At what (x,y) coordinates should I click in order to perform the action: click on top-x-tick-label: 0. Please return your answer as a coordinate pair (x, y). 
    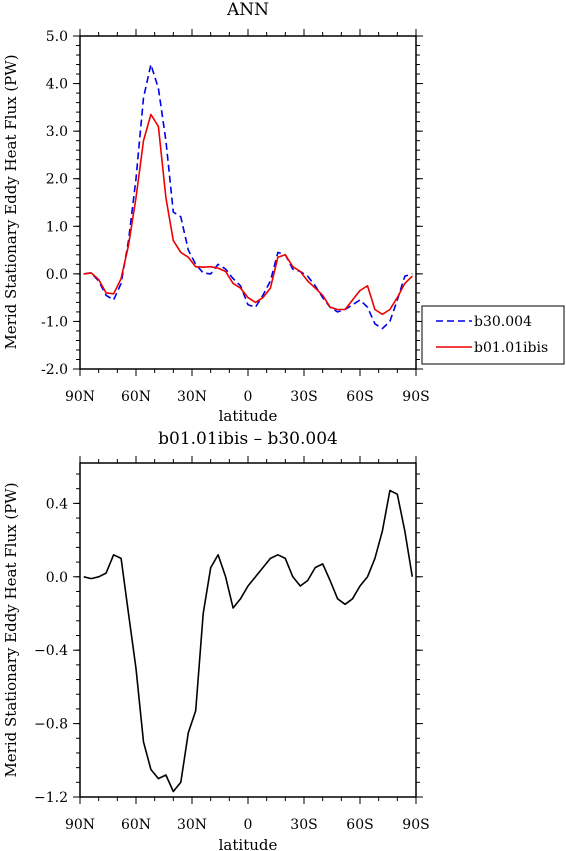
    Looking at the image, I should click on (248, 397).